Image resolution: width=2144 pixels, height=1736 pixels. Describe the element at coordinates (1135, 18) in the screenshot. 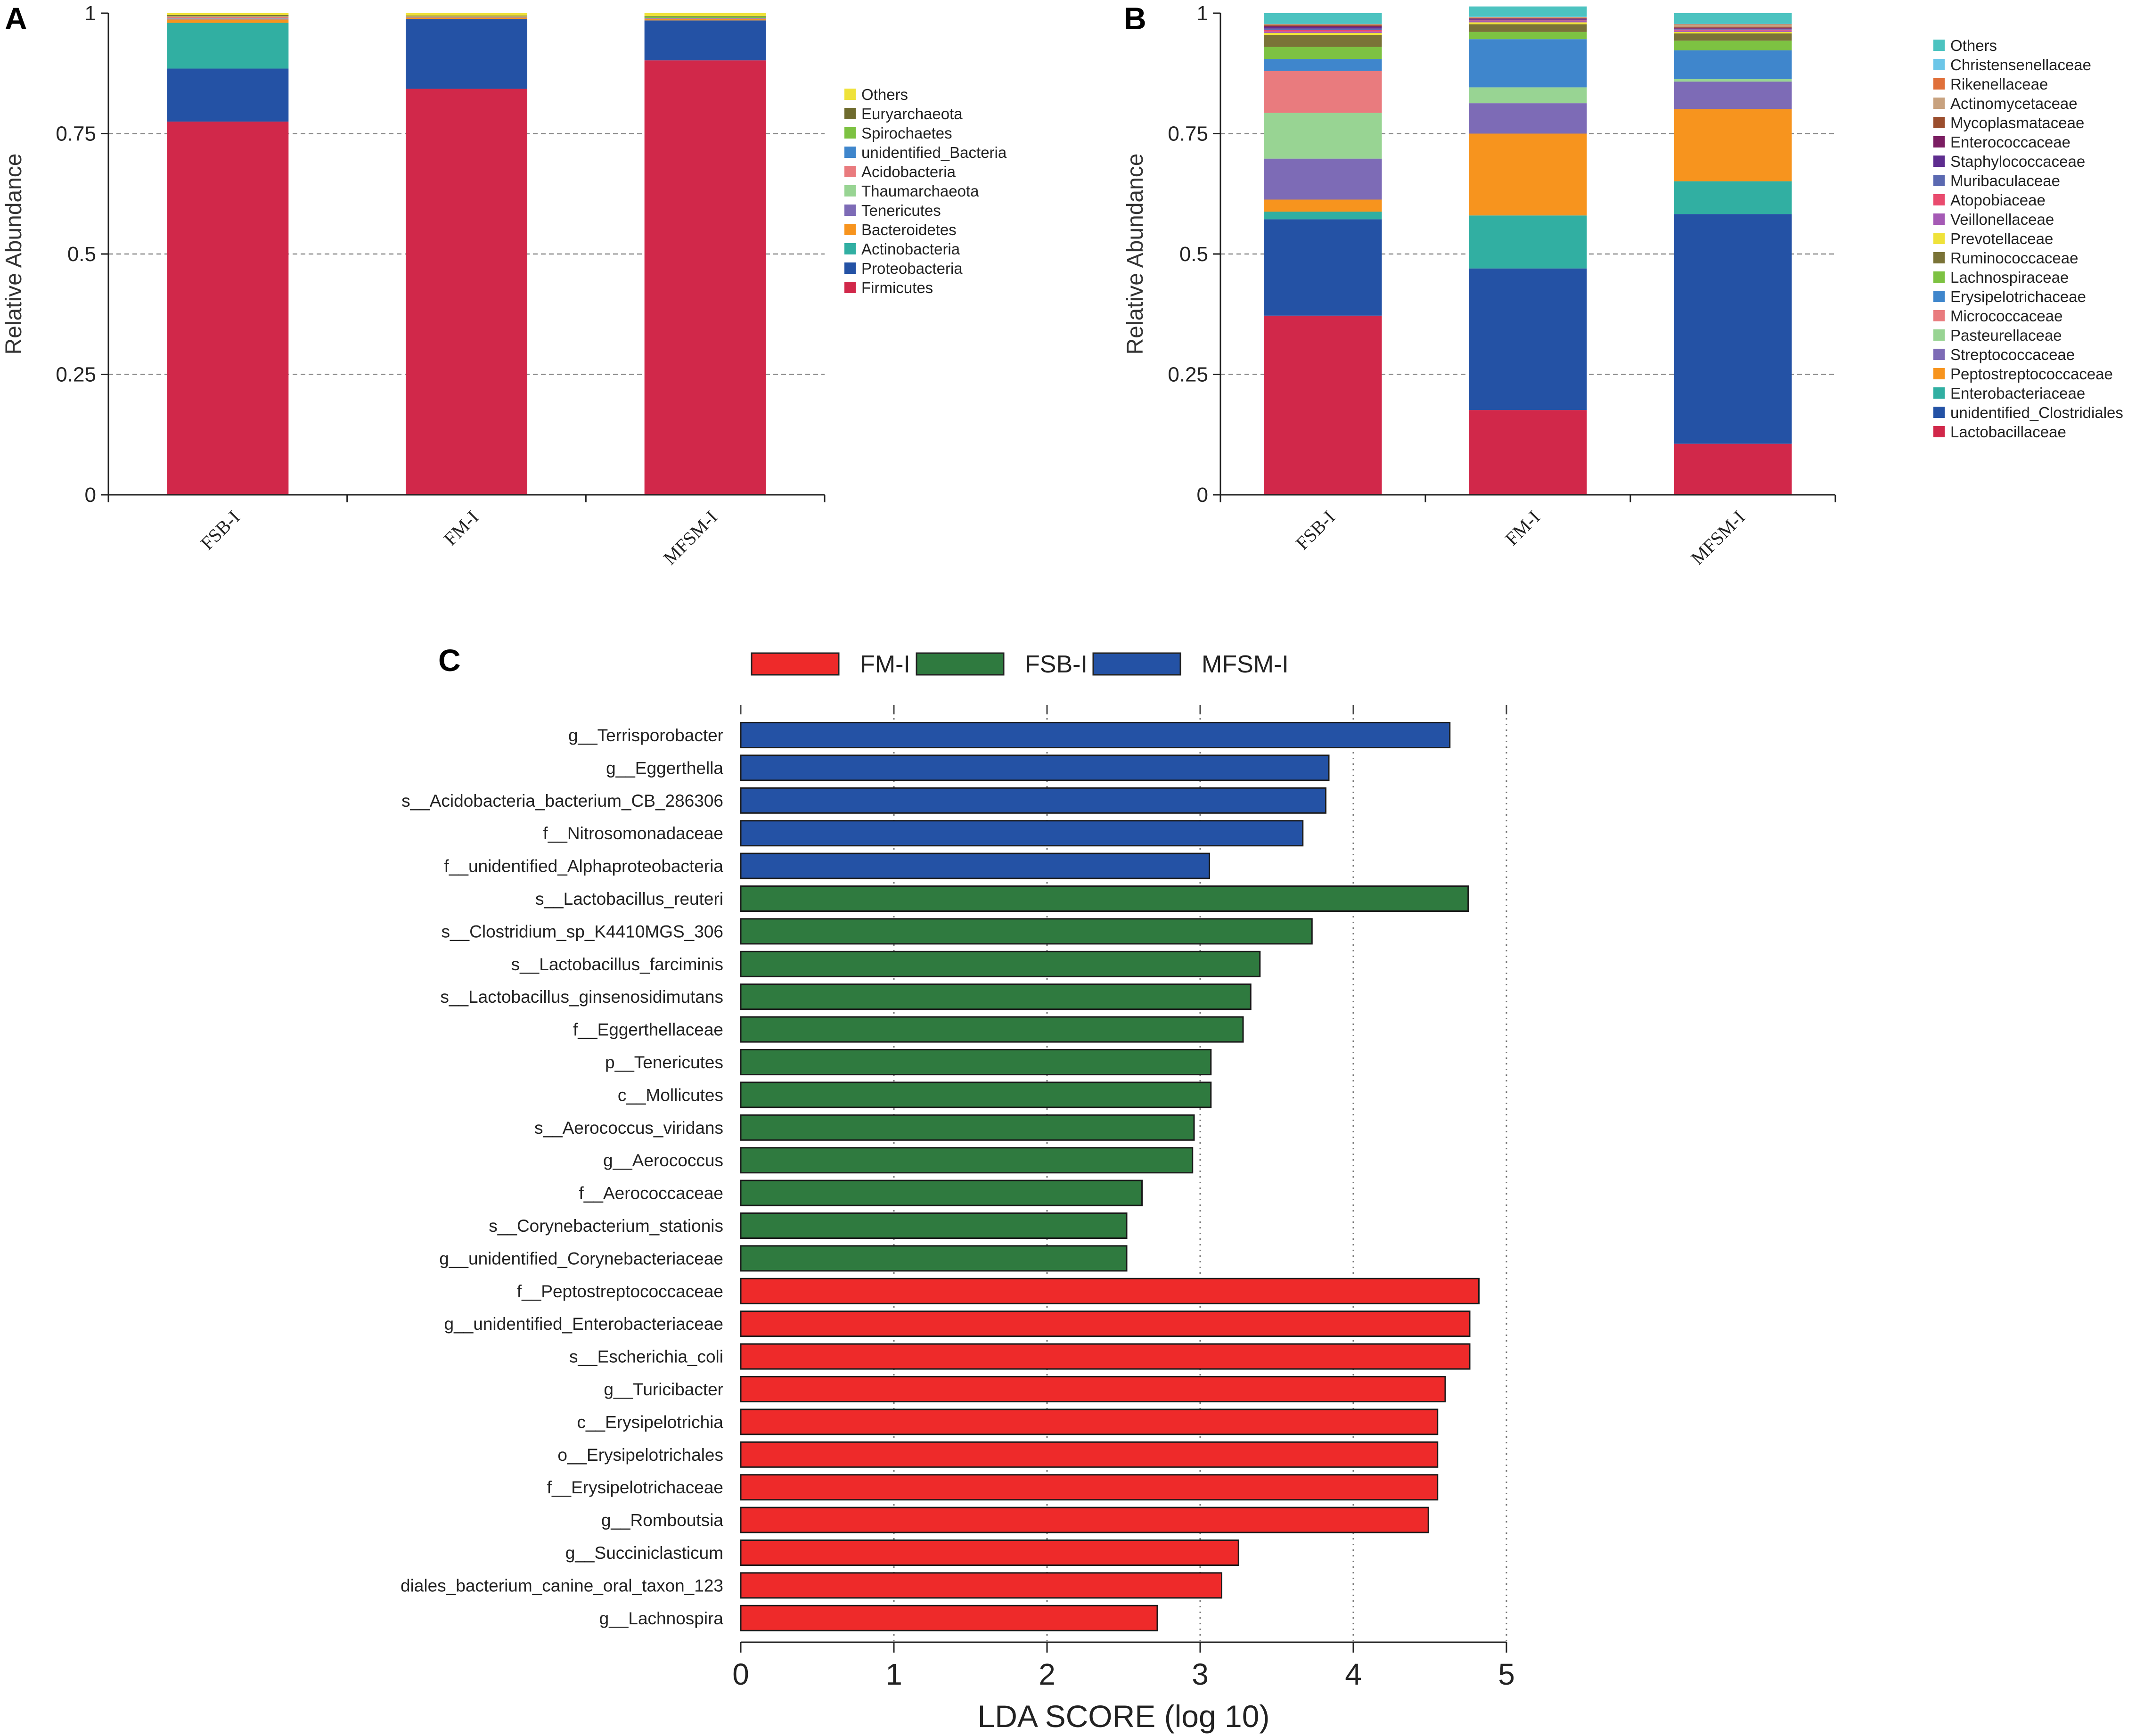

I see `panel-label: B` at that location.